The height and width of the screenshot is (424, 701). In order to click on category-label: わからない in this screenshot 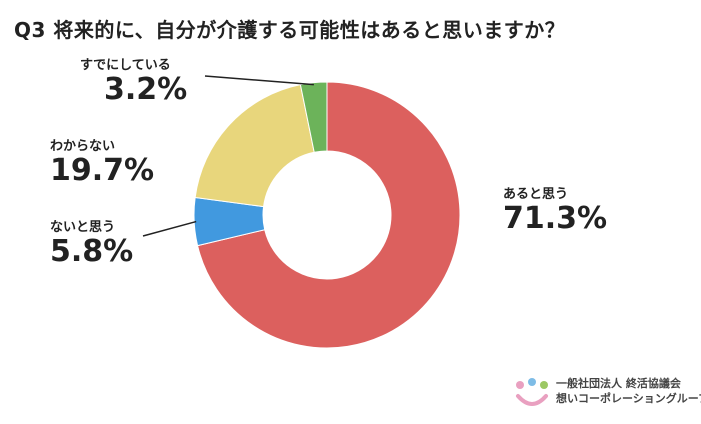, I will do `click(83, 146)`.